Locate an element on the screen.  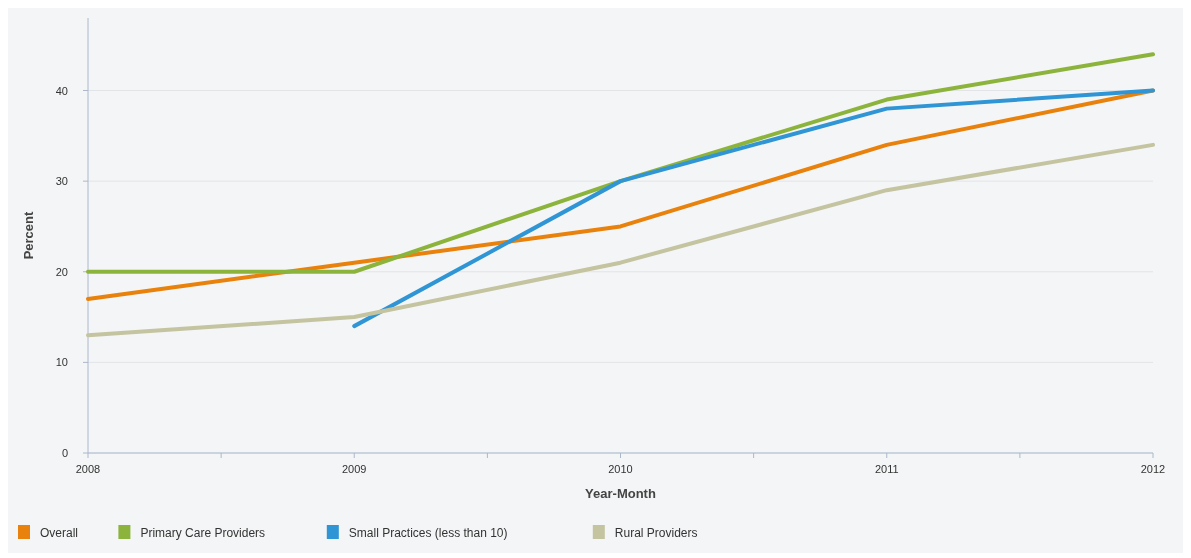
y-tick-label: 0 is located at coordinates (64, 453).